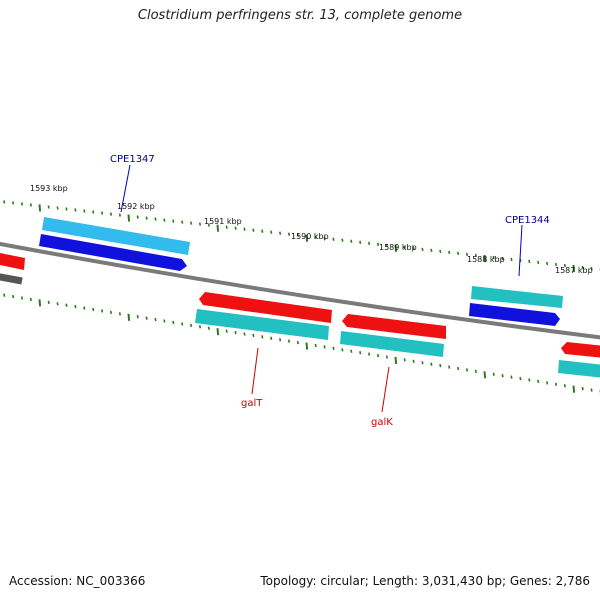 The width and height of the screenshot is (600, 600). I want to click on gene-cpe1347-strand-plus, so click(116, 236).